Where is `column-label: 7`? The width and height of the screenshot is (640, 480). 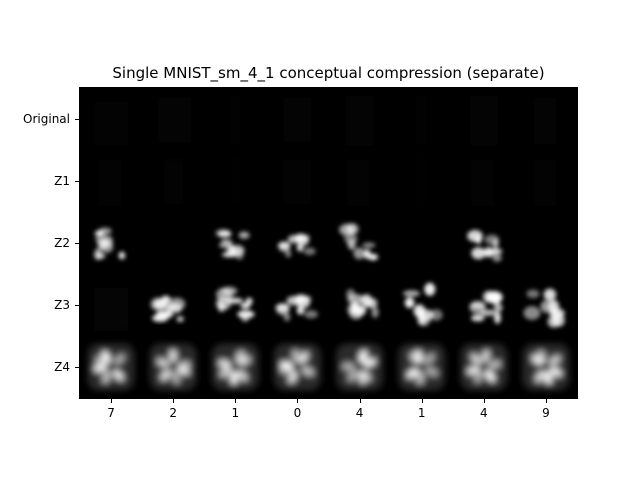 column-label: 7 is located at coordinates (111, 413).